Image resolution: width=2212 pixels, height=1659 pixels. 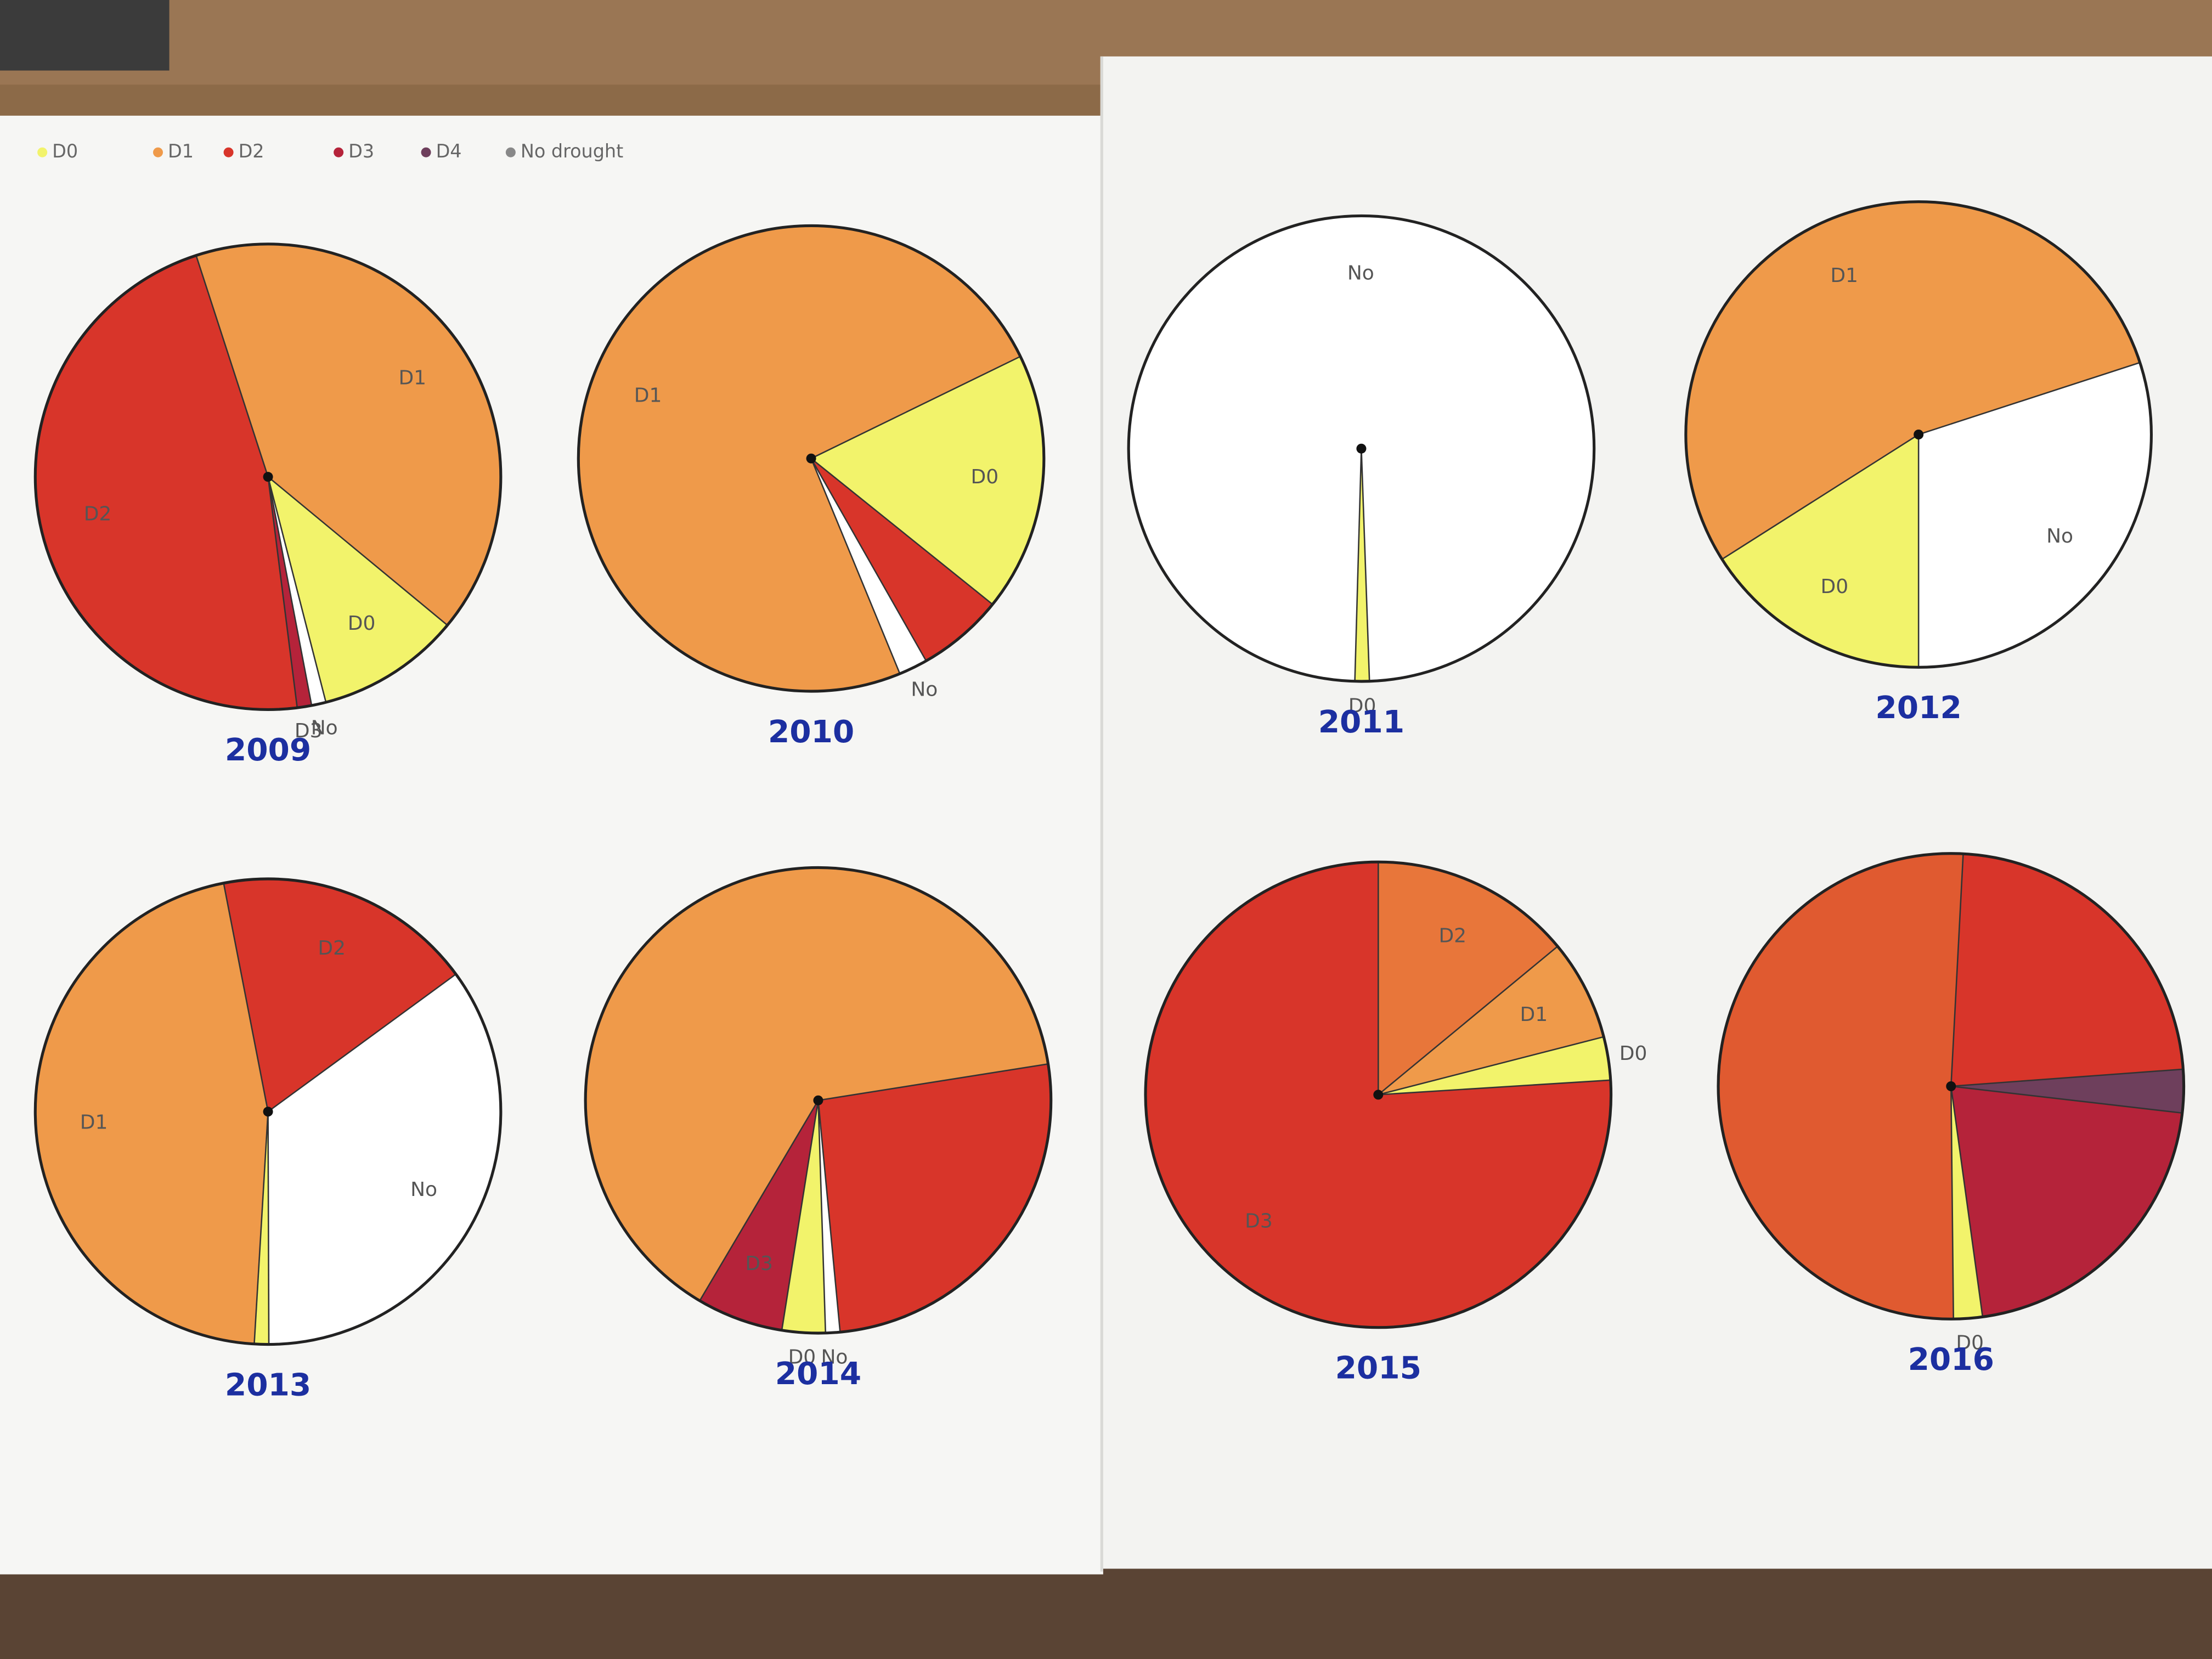 What do you see at coordinates (268, 750) in the screenshot?
I see `pie-title: 2009` at bounding box center [268, 750].